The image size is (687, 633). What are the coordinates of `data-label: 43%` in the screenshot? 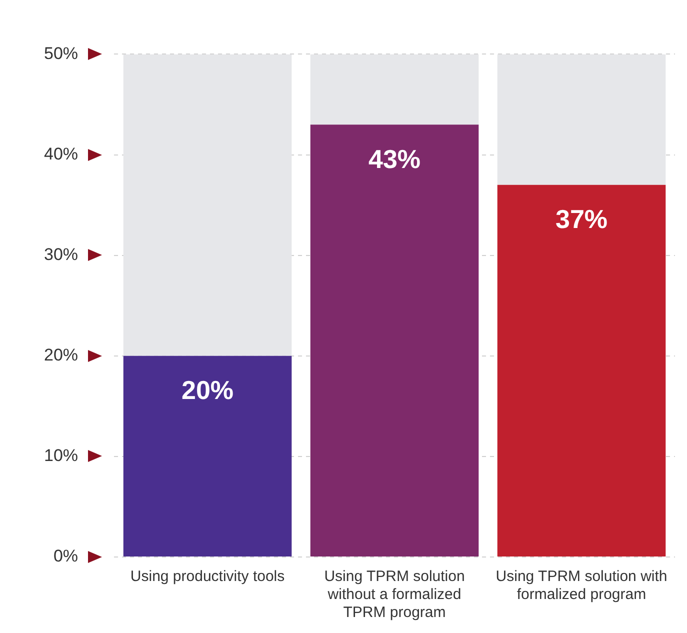 It's located at (394, 159).